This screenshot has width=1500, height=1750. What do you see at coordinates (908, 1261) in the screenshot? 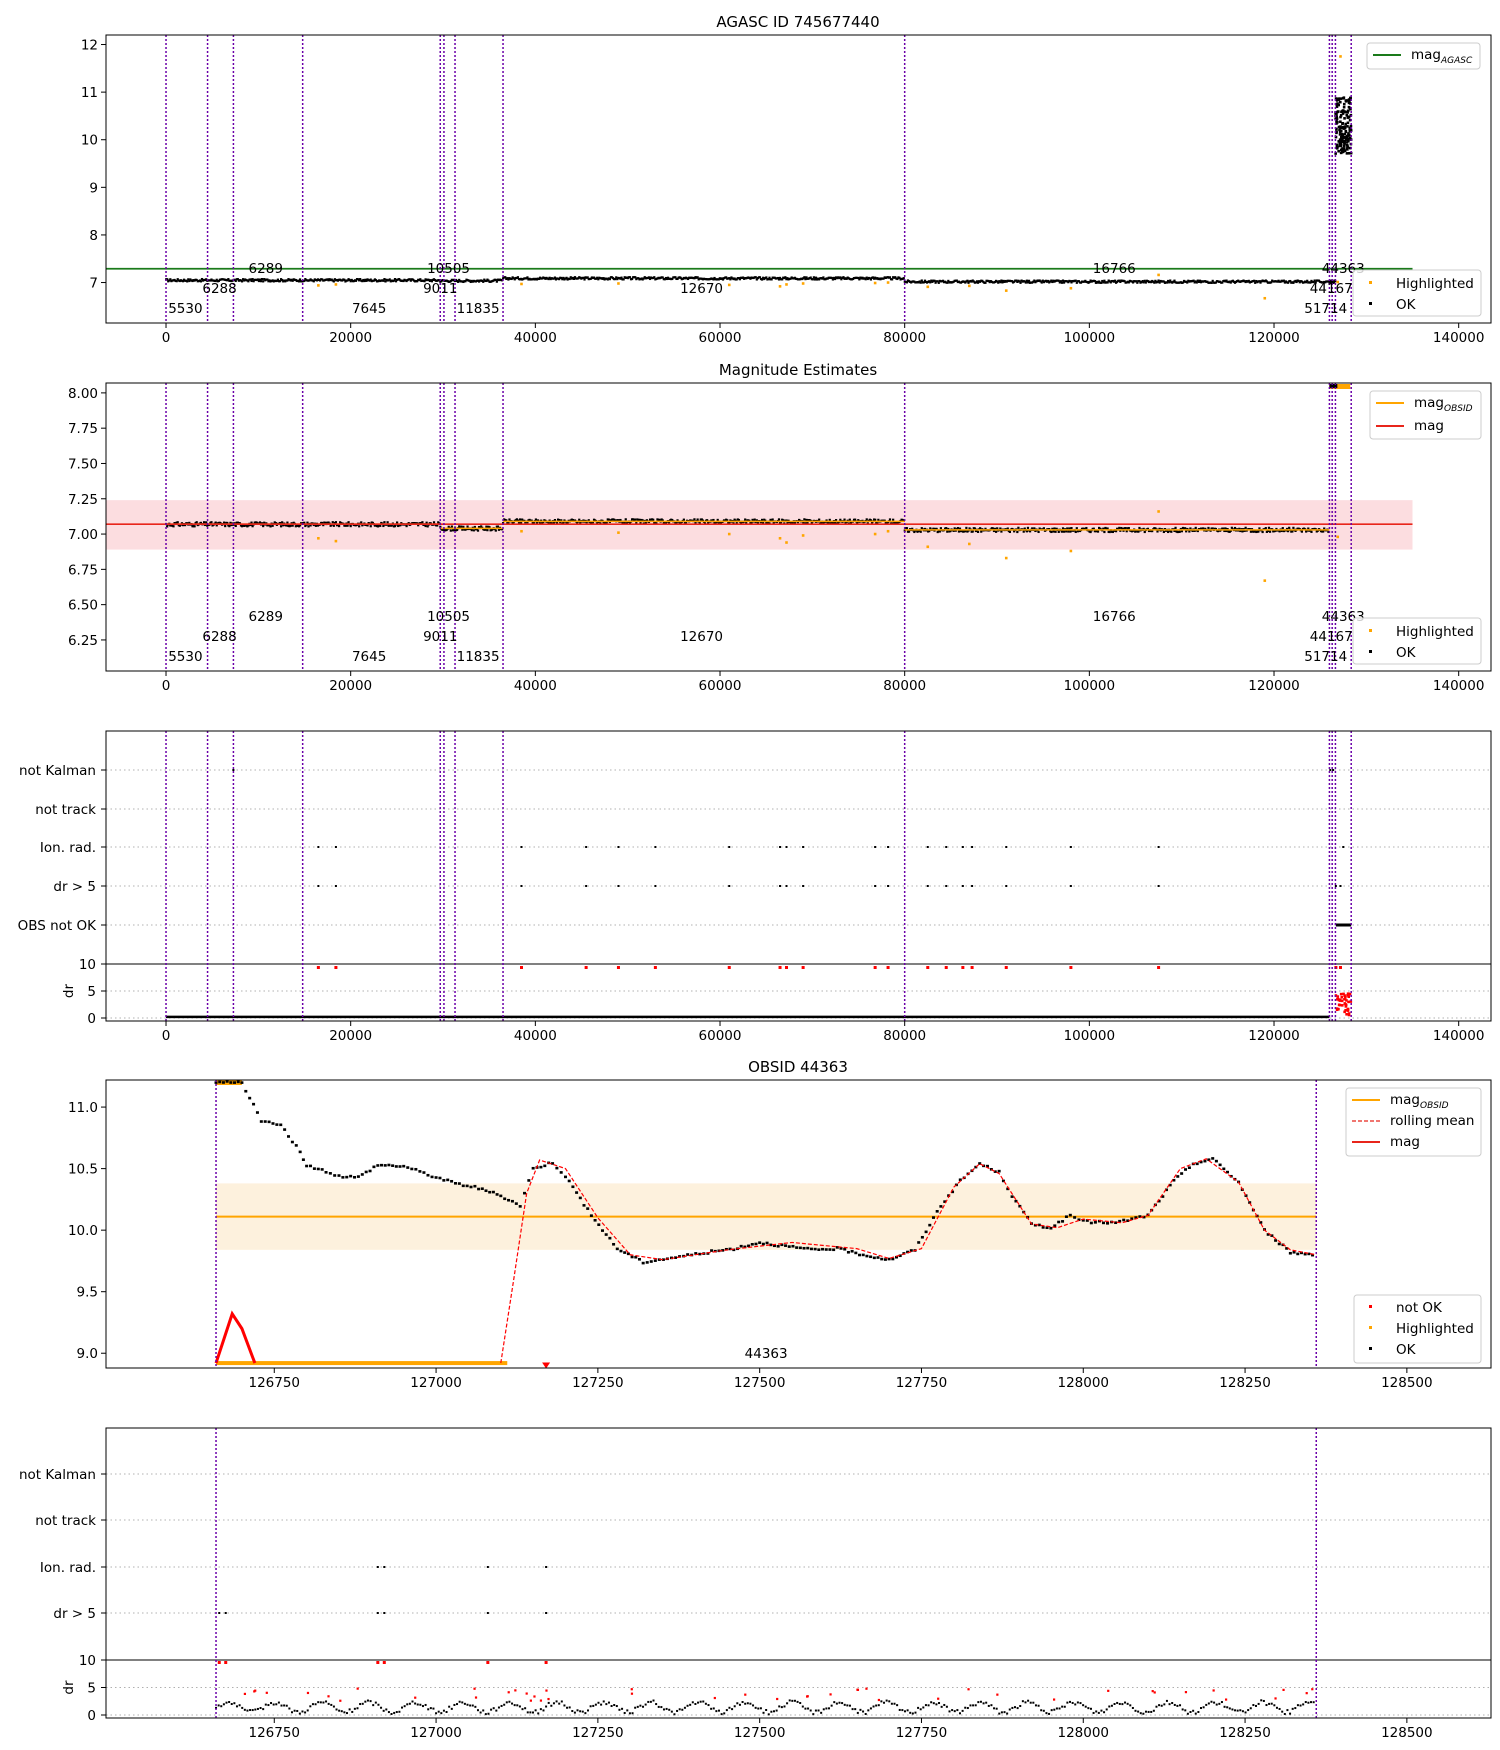
I see `rolling-mean-line` at bounding box center [908, 1261].